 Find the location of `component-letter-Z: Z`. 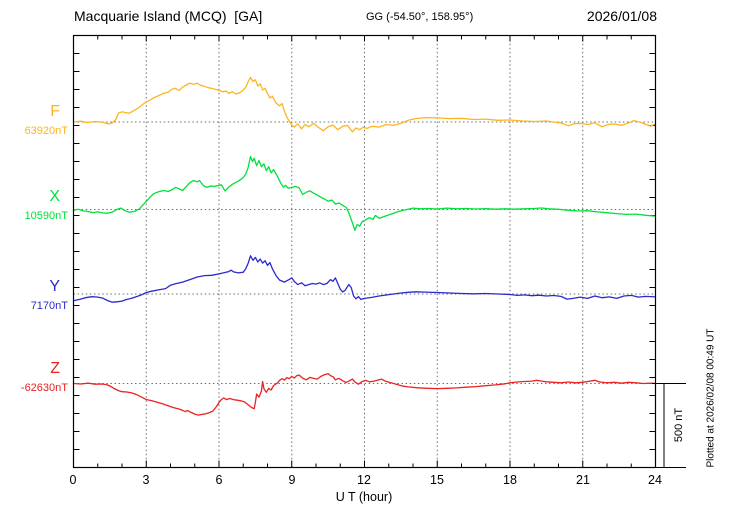

component-letter-Z: Z is located at coordinates (55, 368).